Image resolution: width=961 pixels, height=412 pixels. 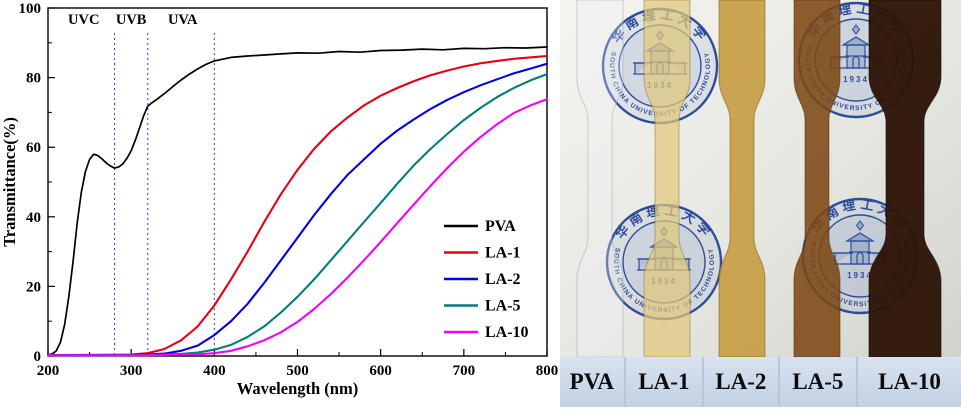 I want to click on legend-item-la-10: LA-10, so click(x=507, y=332).